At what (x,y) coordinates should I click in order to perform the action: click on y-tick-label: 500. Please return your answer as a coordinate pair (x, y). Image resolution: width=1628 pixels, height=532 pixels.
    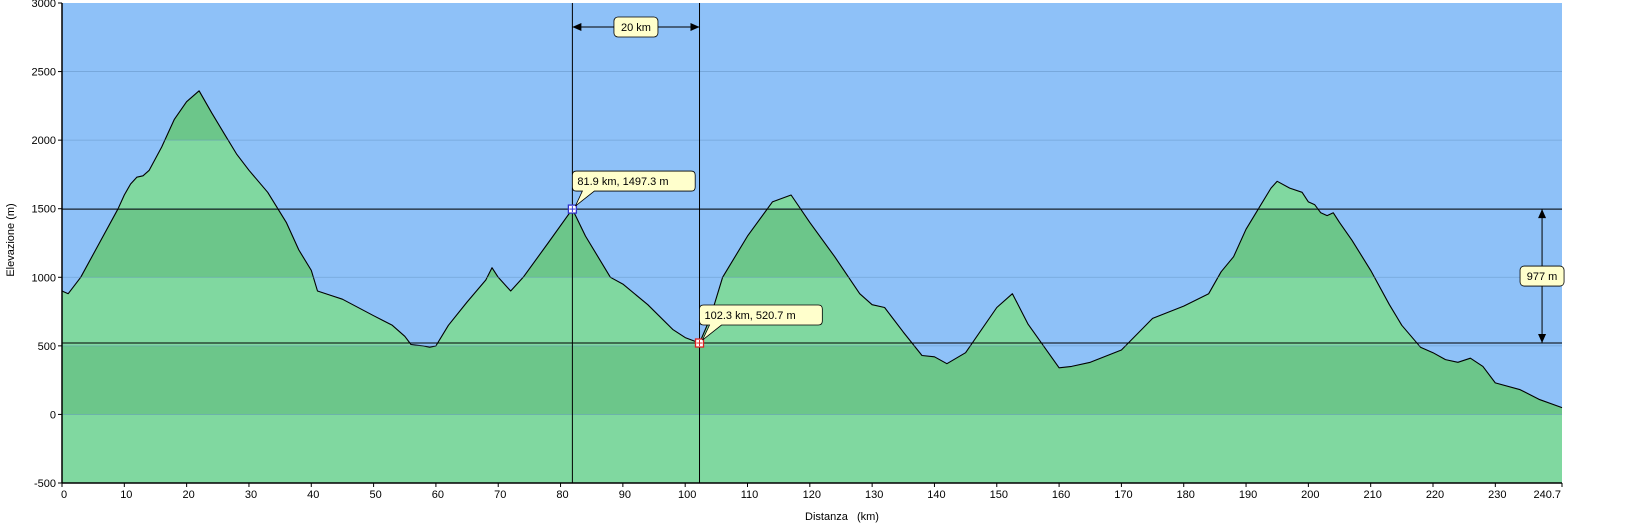
    Looking at the image, I should click on (47, 347).